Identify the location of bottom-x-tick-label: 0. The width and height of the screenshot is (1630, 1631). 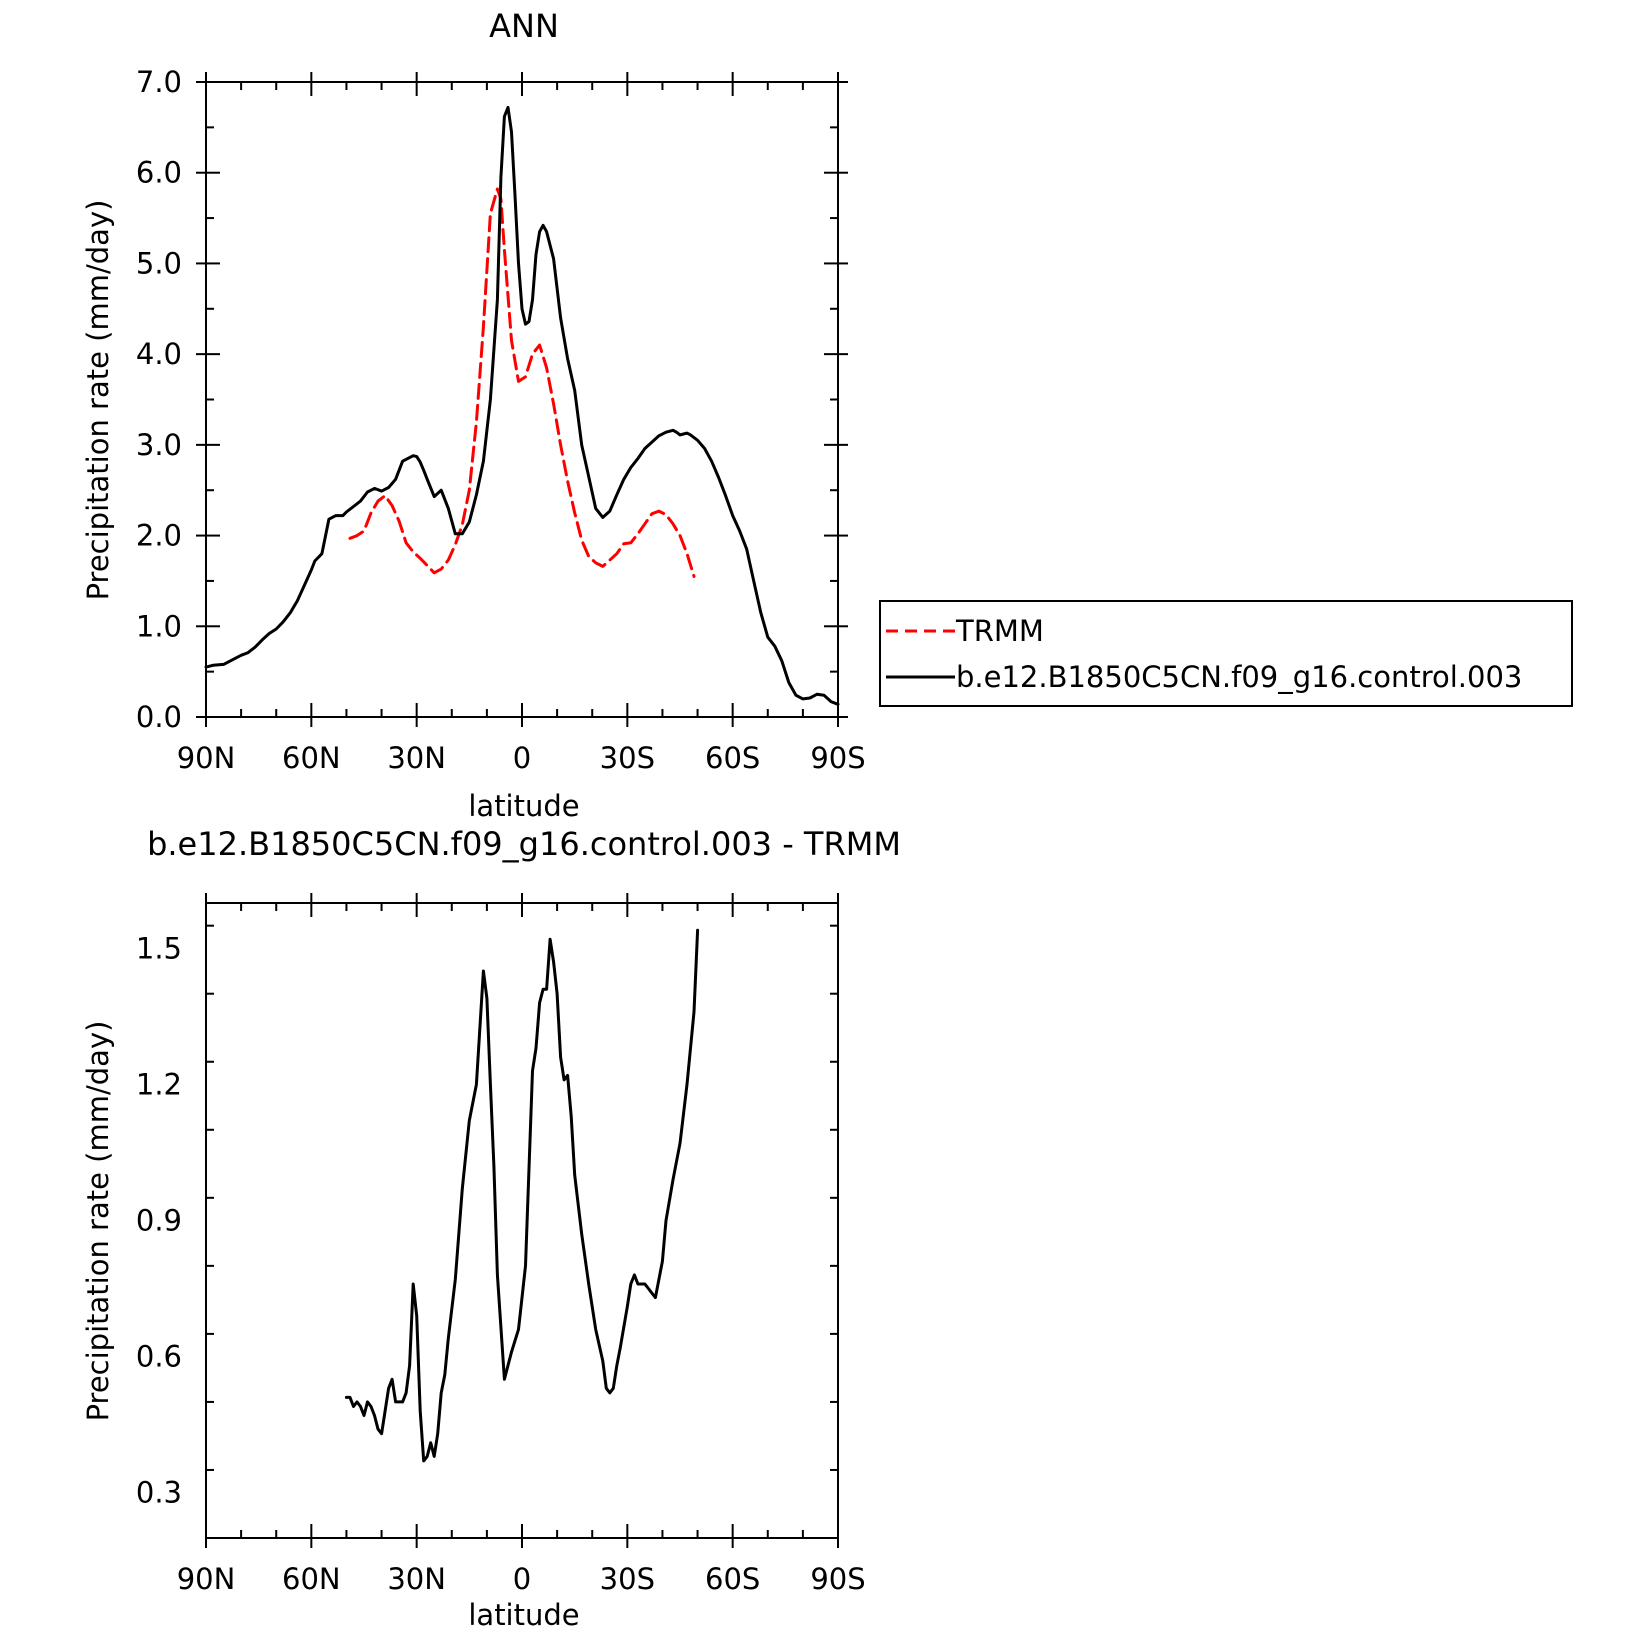
(522, 1579).